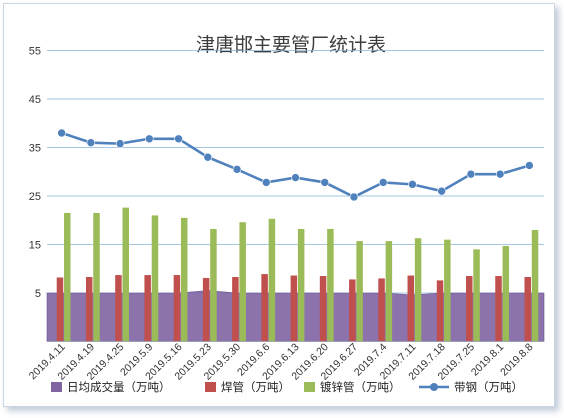 Image resolution: width=564 pixels, height=418 pixels. I want to click on legend-label: 镀锌管（万吨）, so click(360, 387).